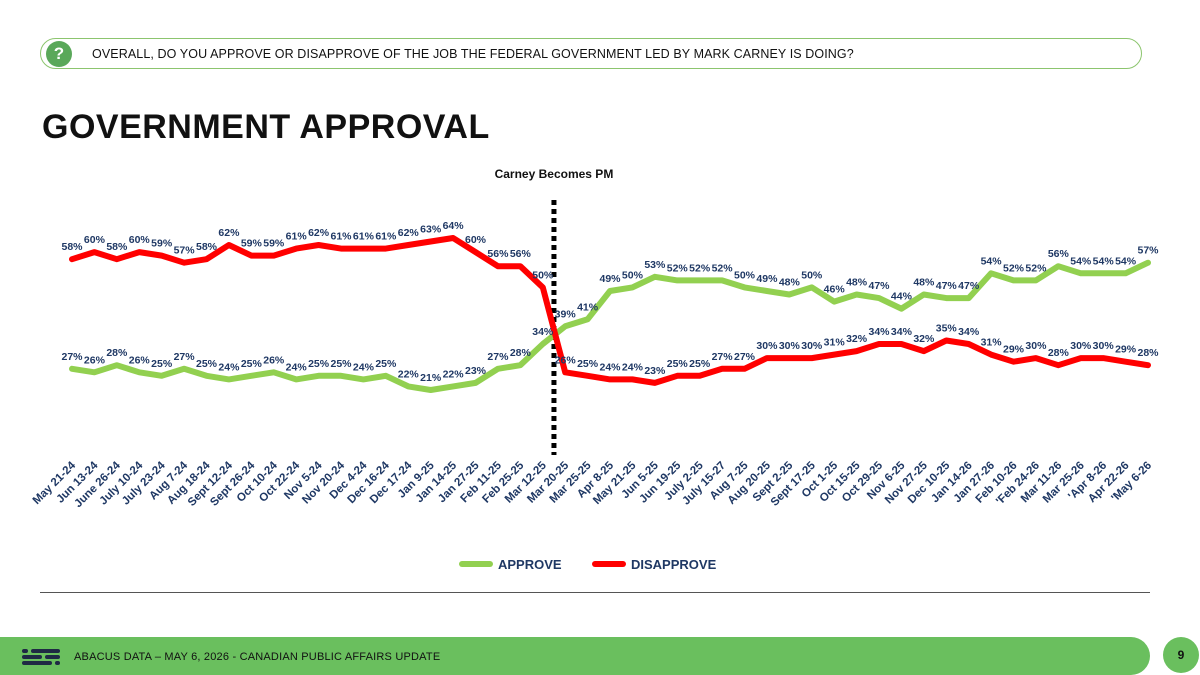 This screenshot has width=1200, height=675. Describe the element at coordinates (591, 53) in the screenshot. I see `question-banner` at that location.